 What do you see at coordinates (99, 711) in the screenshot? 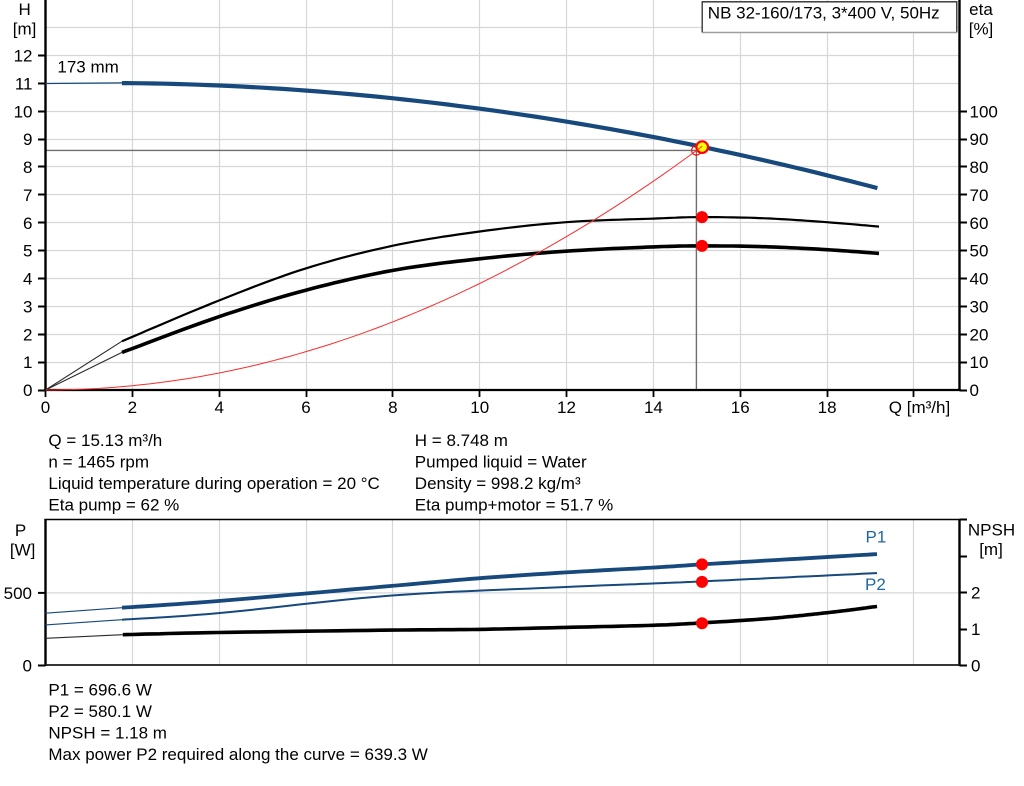
I see `svg-text: P2 = 580.1 W` at bounding box center [99, 711].